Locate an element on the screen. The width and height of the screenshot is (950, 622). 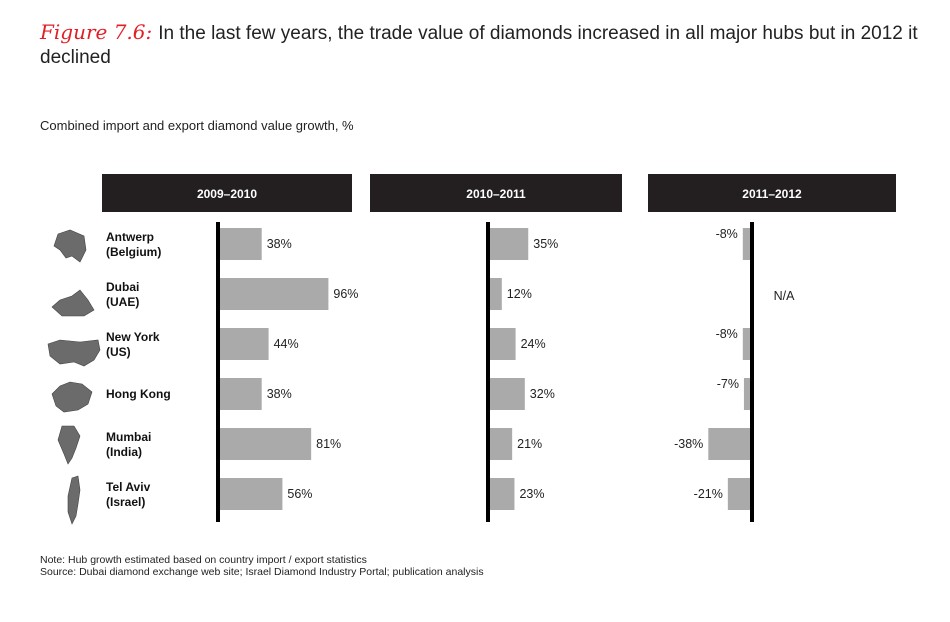
category-label-line: (UAE) is located at coordinates (122, 302).